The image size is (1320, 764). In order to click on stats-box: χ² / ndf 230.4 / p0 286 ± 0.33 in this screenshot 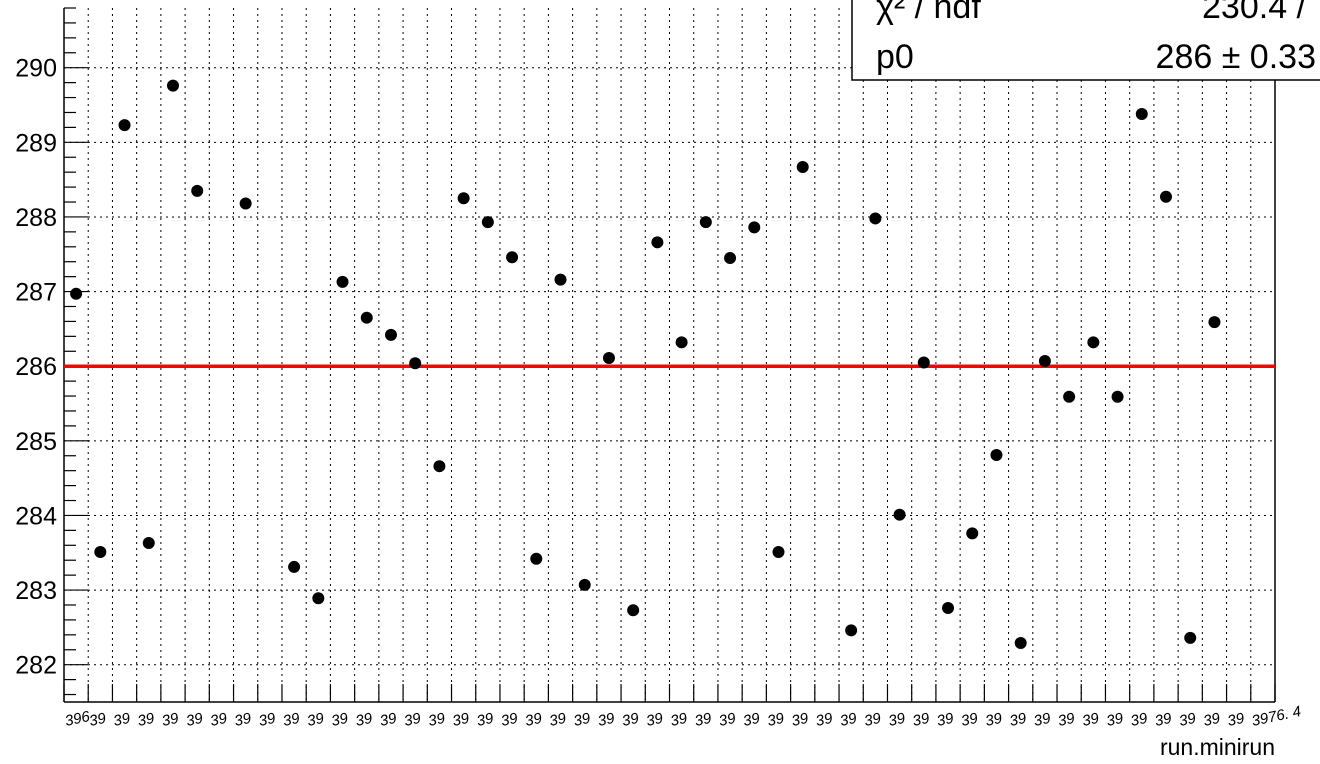, I will do `click(1085, 40)`.